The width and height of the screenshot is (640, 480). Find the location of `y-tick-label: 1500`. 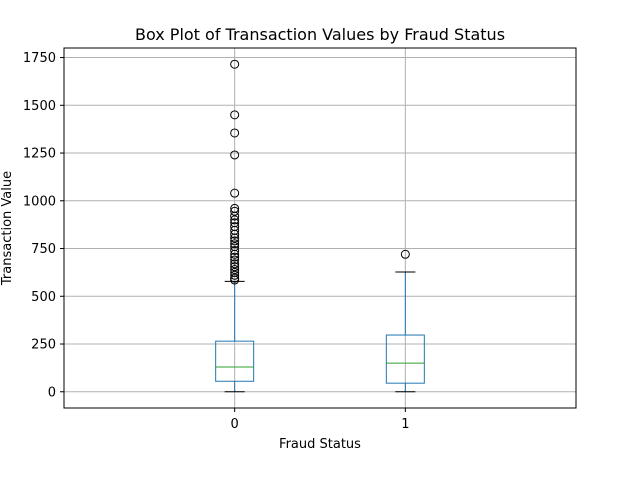

y-tick-label: 1500 is located at coordinates (39, 106).